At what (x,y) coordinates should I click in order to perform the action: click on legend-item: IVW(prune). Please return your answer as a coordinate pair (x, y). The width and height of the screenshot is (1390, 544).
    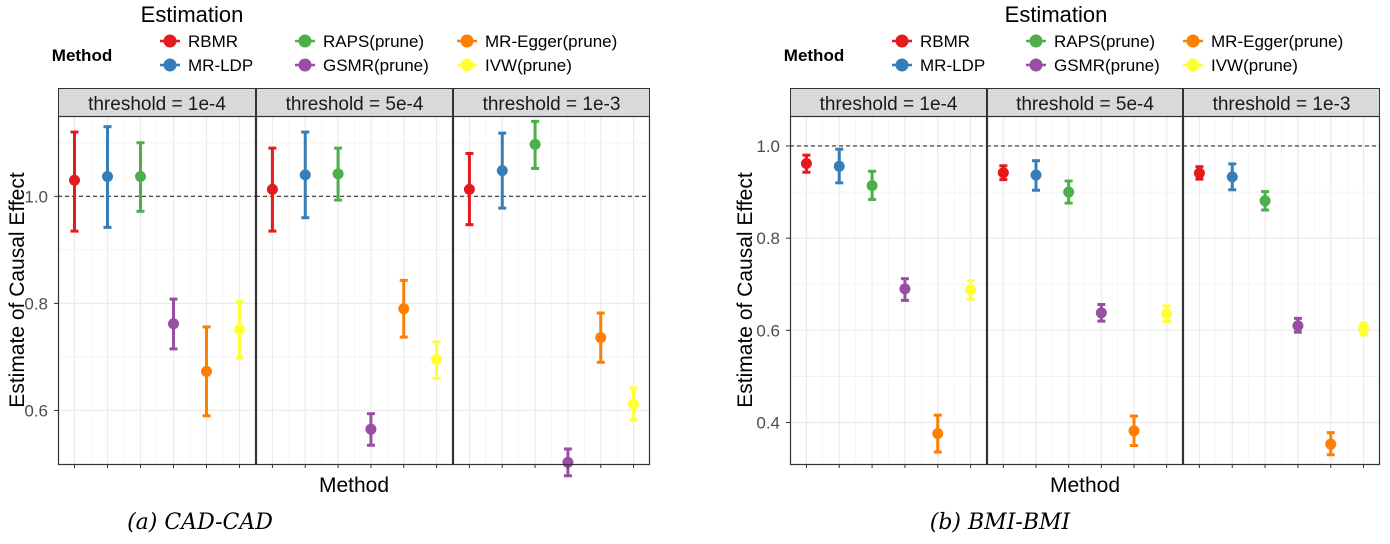
    Looking at the image, I should click on (514, 65).